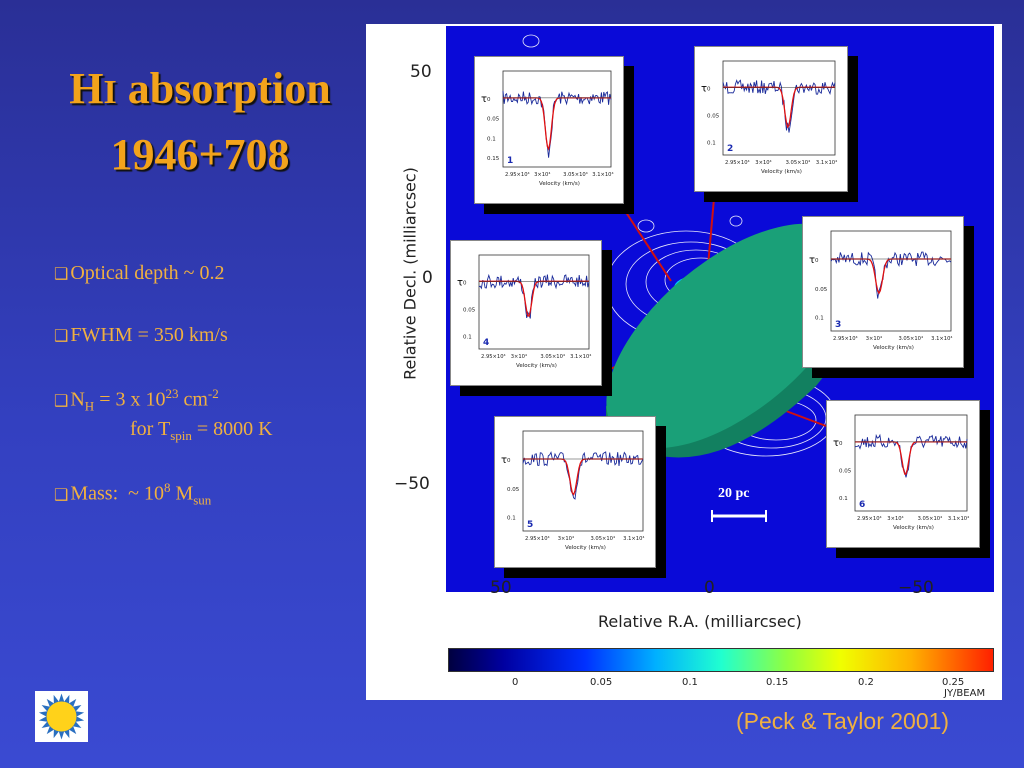 The height and width of the screenshot is (768, 1024). Describe the element at coordinates (410, 273) in the screenshot. I see `y-axis-label: Relative Decl. (milliarcsec)` at that location.